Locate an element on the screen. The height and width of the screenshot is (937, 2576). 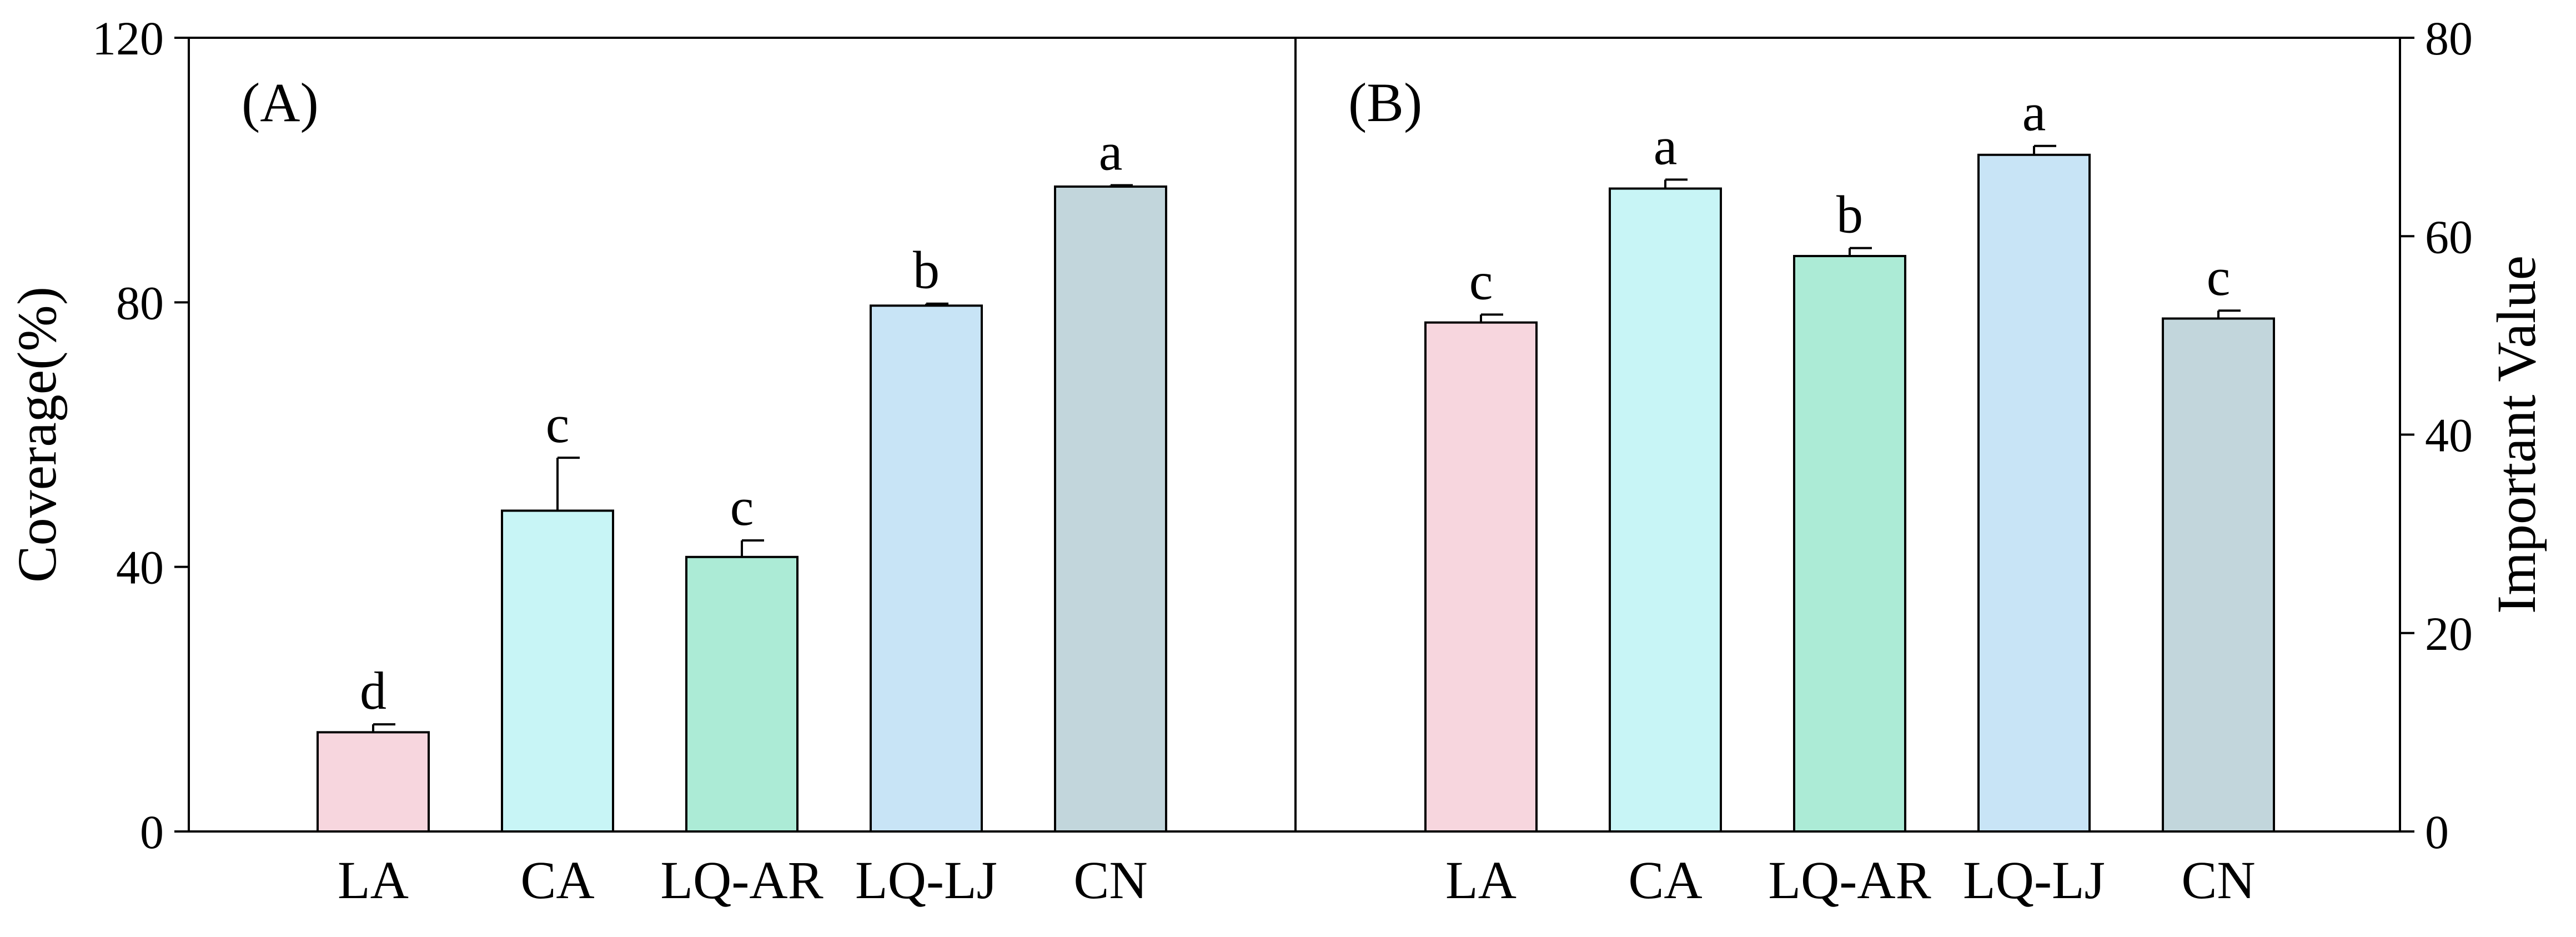
panel-a-x-labels: LA CA LQ-AR LQ-LJ CN is located at coordinates (743, 880).